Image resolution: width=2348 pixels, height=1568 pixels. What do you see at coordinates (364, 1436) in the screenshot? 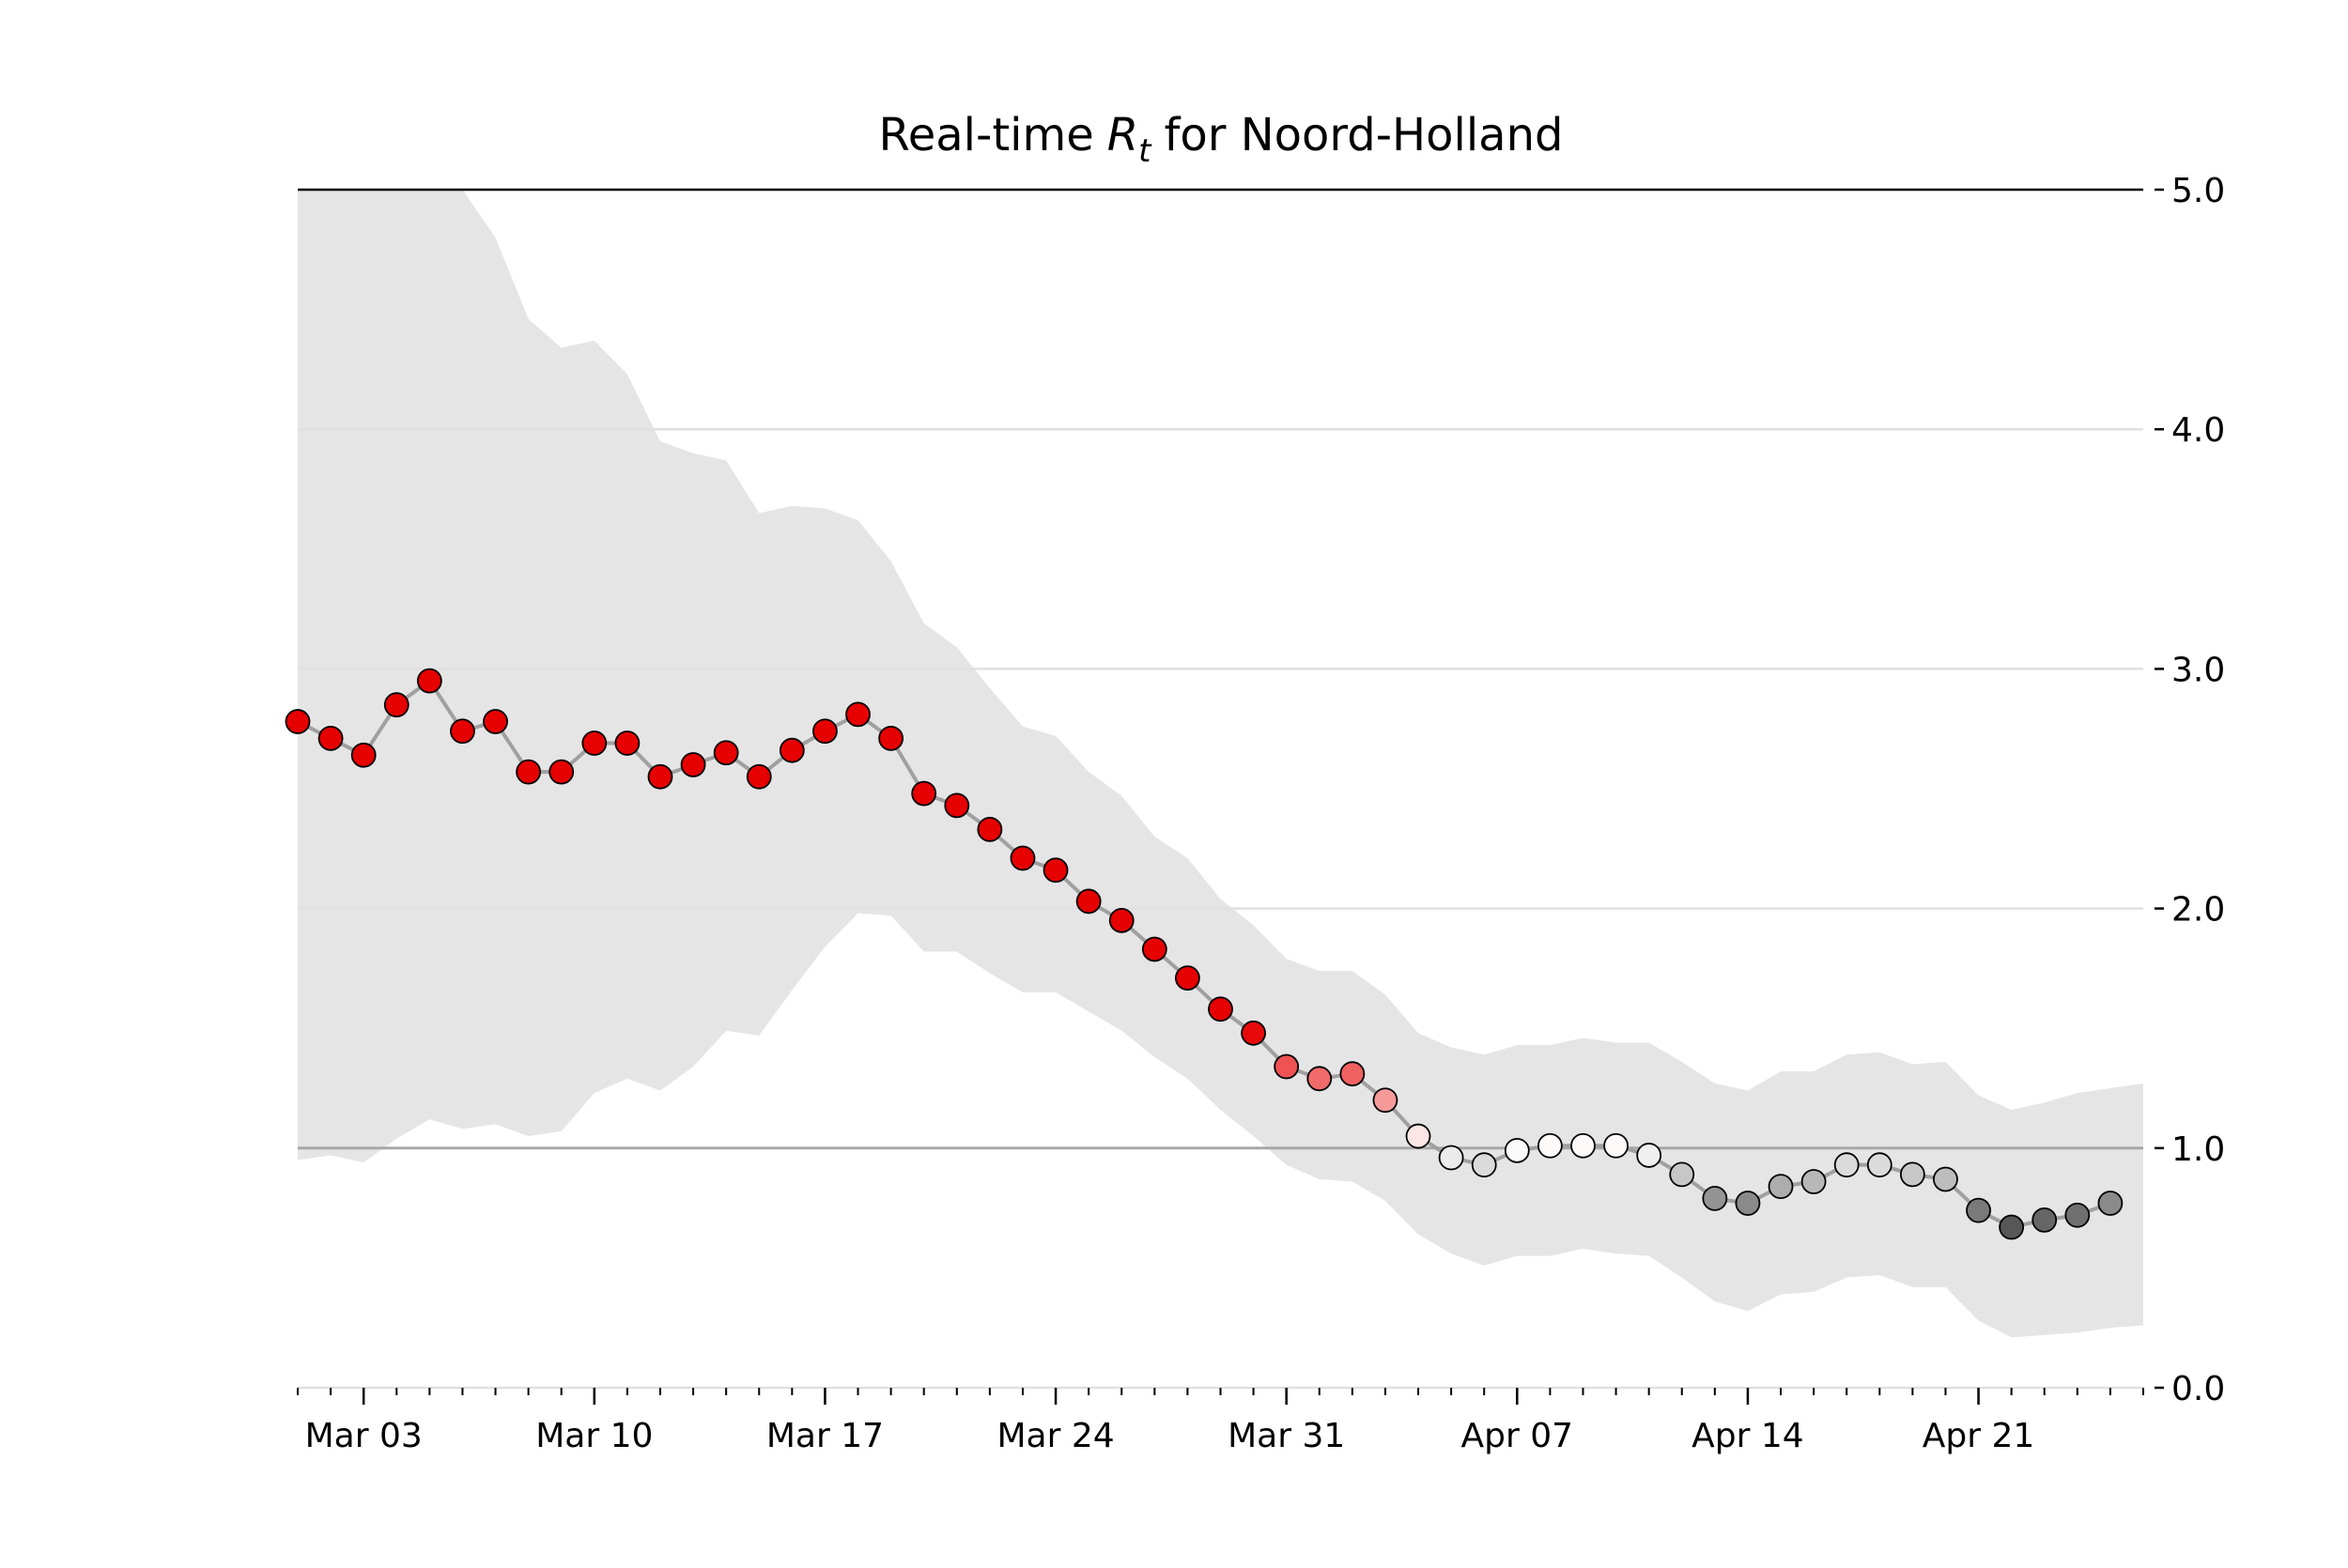
I see `x-tick-label: Mar 03` at bounding box center [364, 1436].